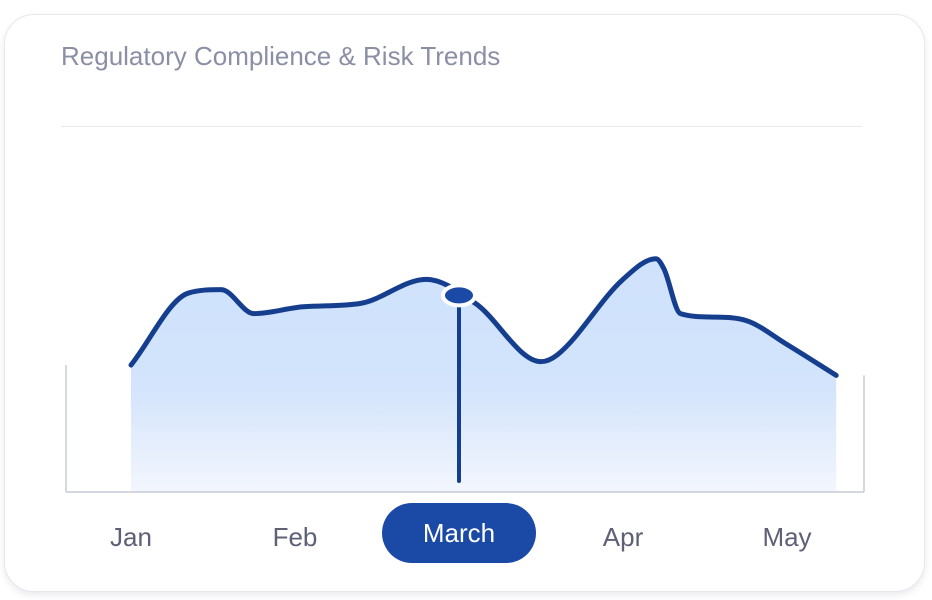  I want to click on x-tick-label-apr: Apr, so click(623, 537).